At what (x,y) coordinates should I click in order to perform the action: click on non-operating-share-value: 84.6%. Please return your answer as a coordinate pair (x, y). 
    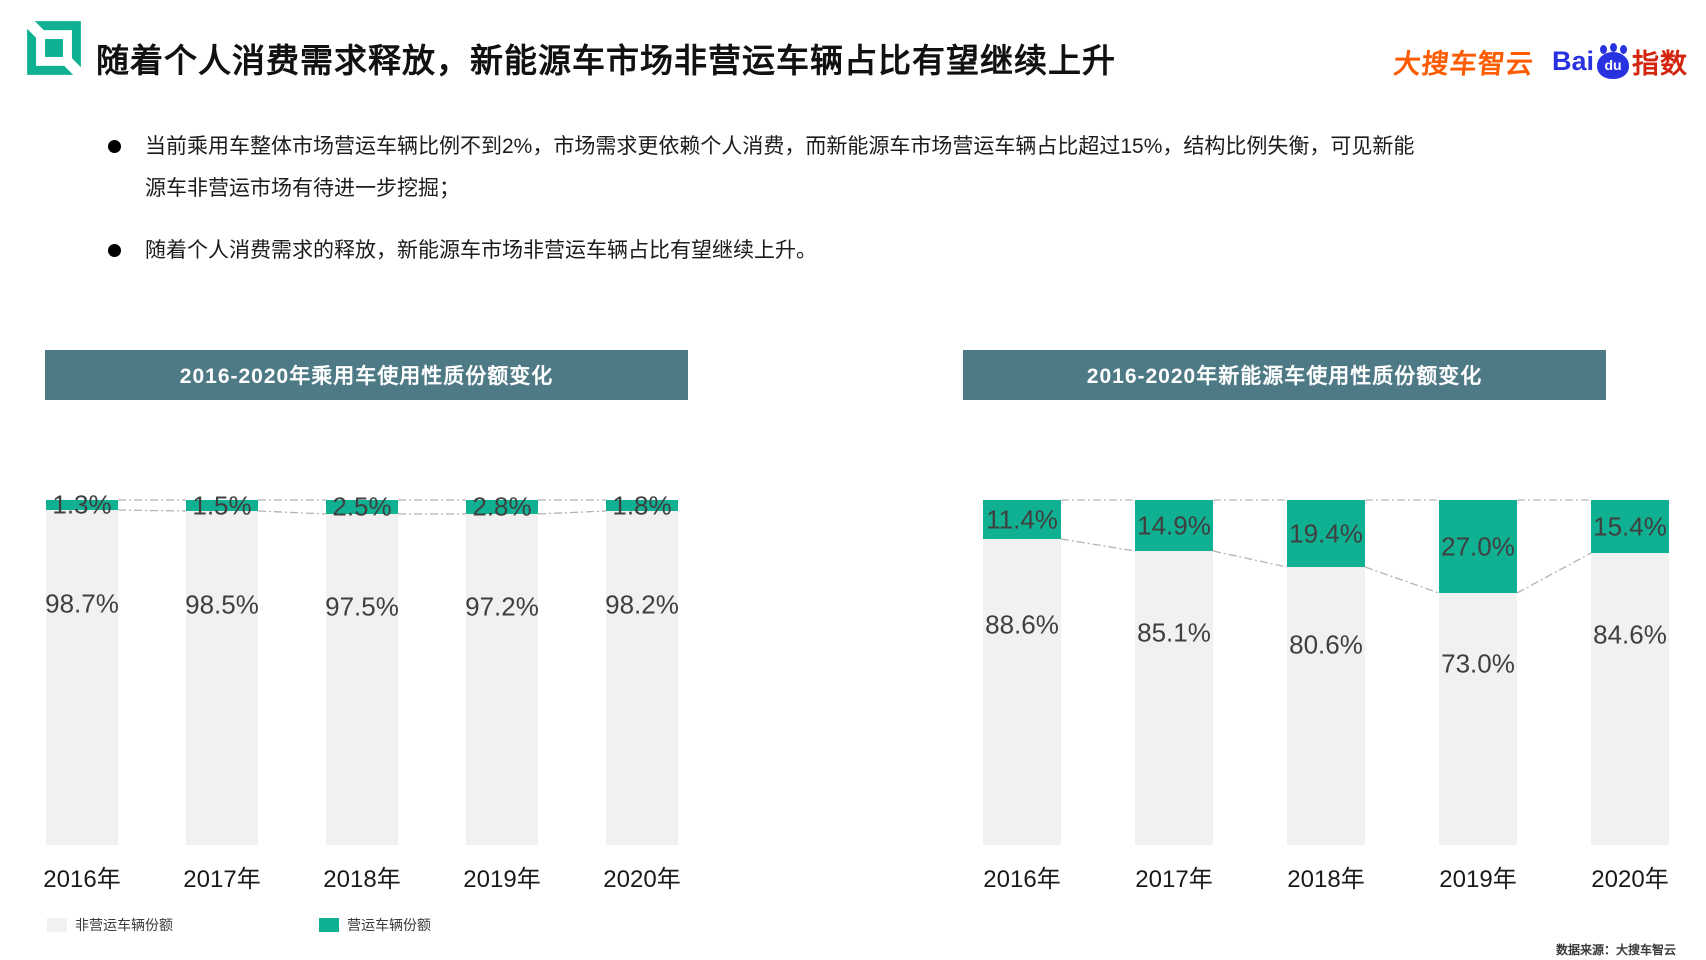
    Looking at the image, I should click on (1630, 634).